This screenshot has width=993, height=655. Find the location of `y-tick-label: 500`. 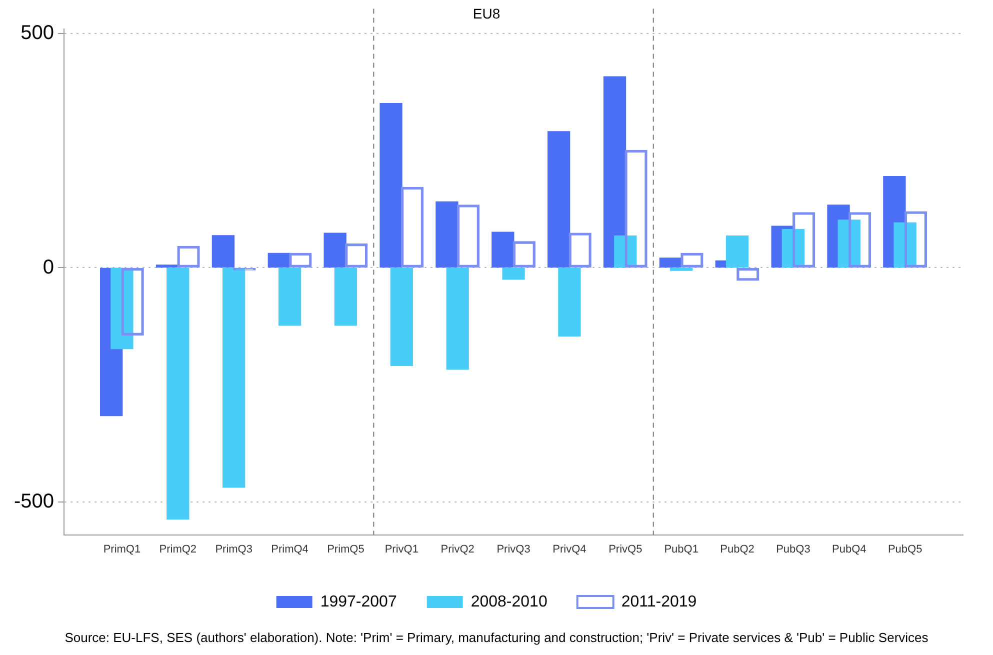

y-tick-label: 500 is located at coordinates (37, 33).